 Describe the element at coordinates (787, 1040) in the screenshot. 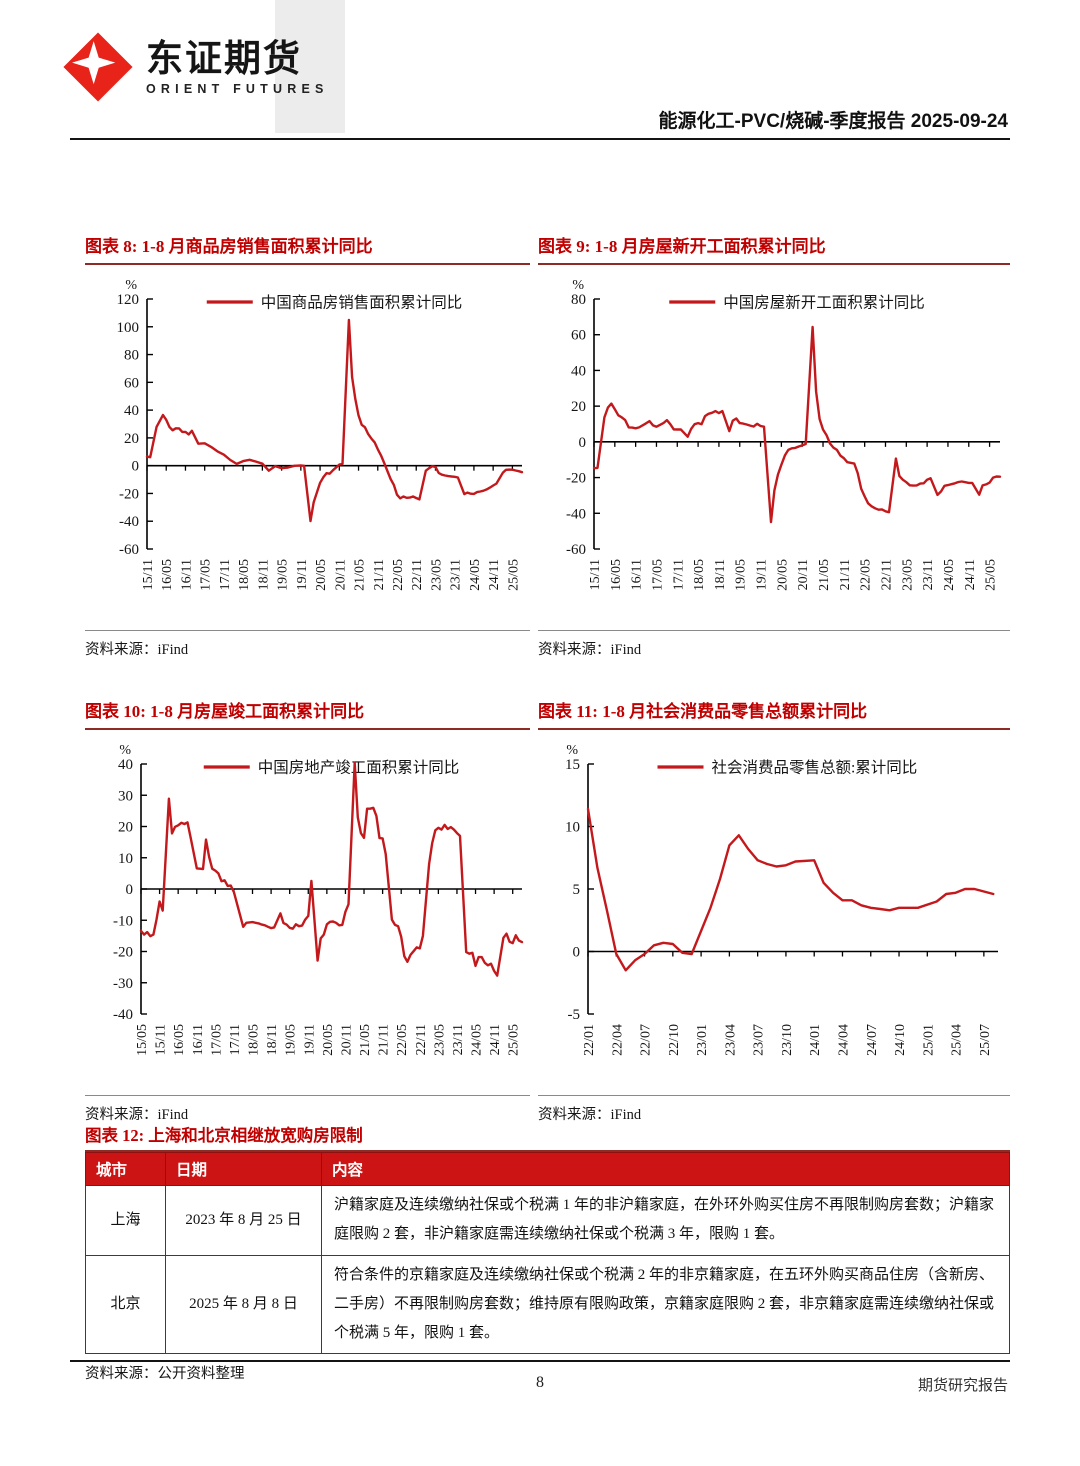

I see `svg-text: 23/10` at that location.